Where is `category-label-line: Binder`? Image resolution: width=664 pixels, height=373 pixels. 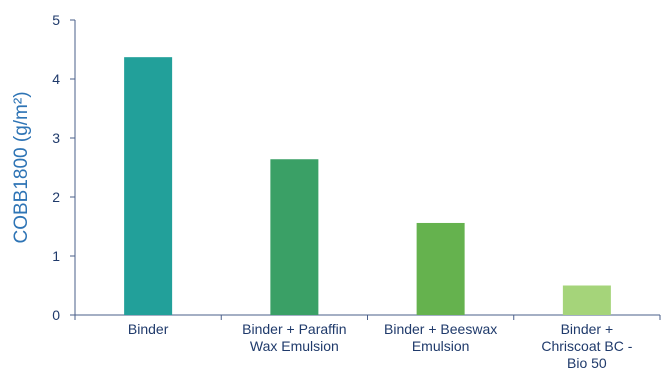 category-label-line: Binder is located at coordinates (148, 329).